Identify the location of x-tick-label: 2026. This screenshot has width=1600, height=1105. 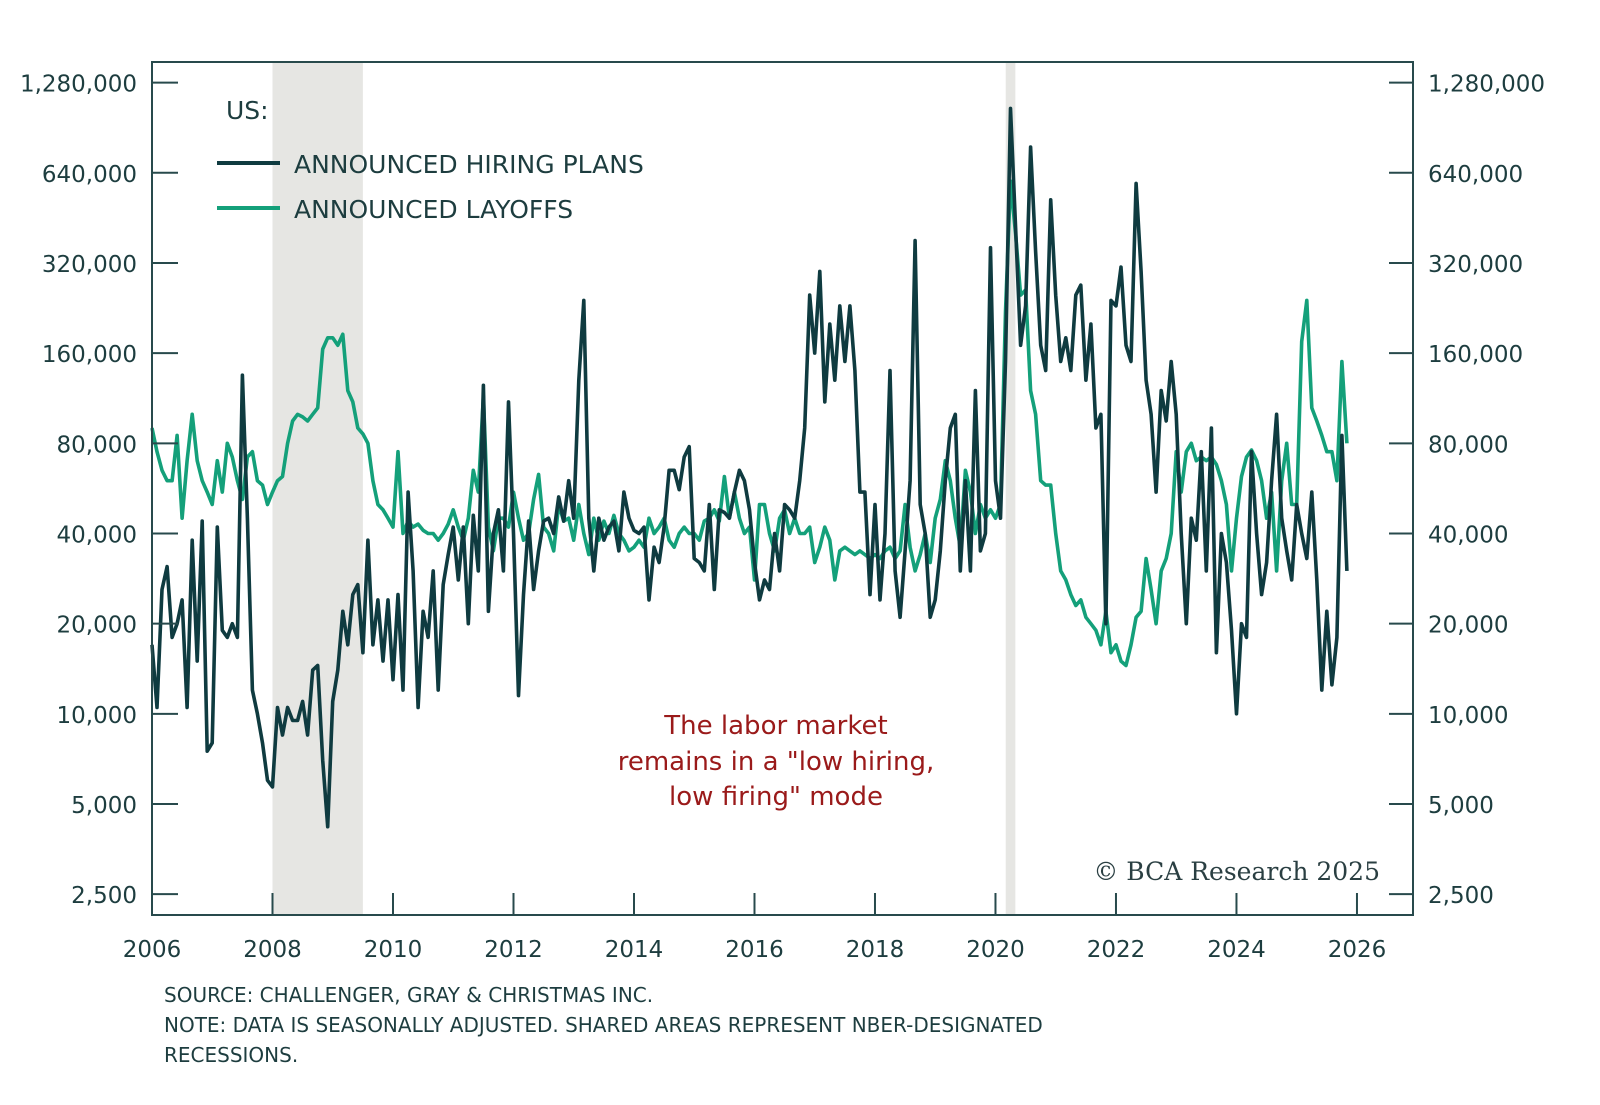
(1357, 950).